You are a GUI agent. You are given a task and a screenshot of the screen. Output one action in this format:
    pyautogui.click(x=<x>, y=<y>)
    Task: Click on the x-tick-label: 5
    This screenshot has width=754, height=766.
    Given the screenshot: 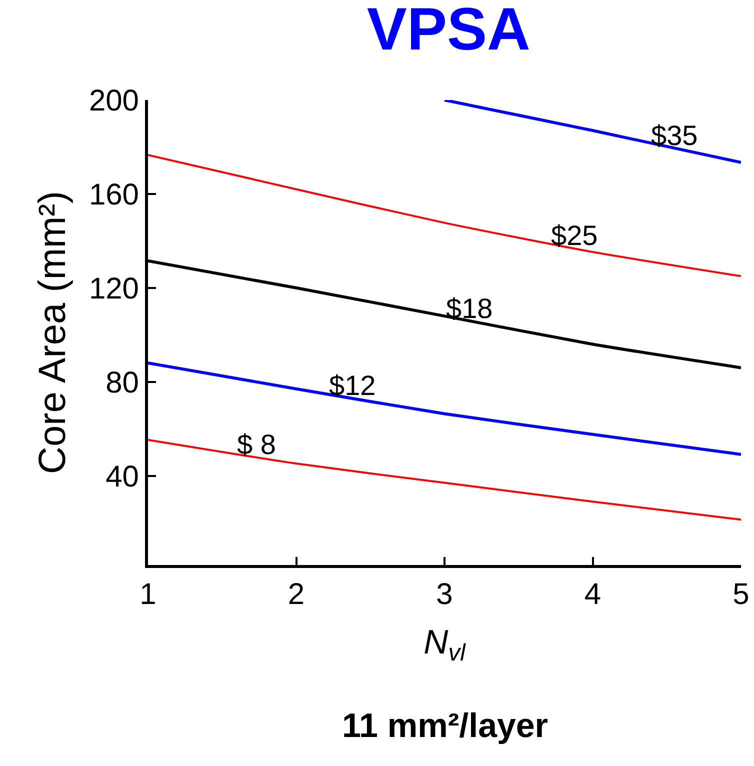 What is the action you would take?
    pyautogui.click(x=741, y=594)
    